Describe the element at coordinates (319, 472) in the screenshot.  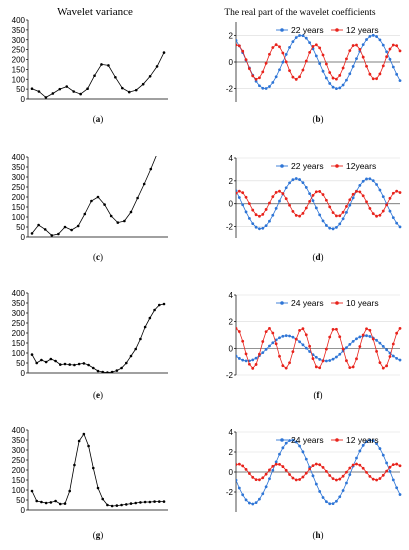
I see `series-red` at that location.